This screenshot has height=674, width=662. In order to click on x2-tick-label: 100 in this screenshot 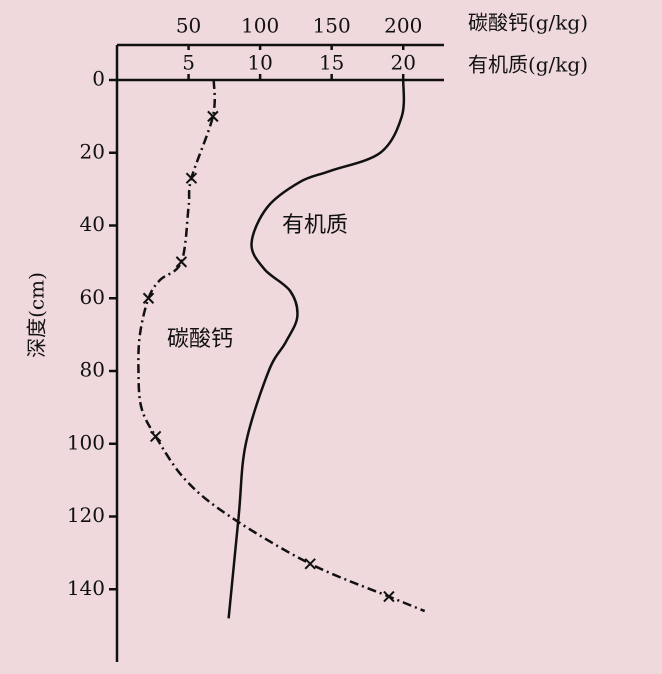, I will do `click(260, 26)`.